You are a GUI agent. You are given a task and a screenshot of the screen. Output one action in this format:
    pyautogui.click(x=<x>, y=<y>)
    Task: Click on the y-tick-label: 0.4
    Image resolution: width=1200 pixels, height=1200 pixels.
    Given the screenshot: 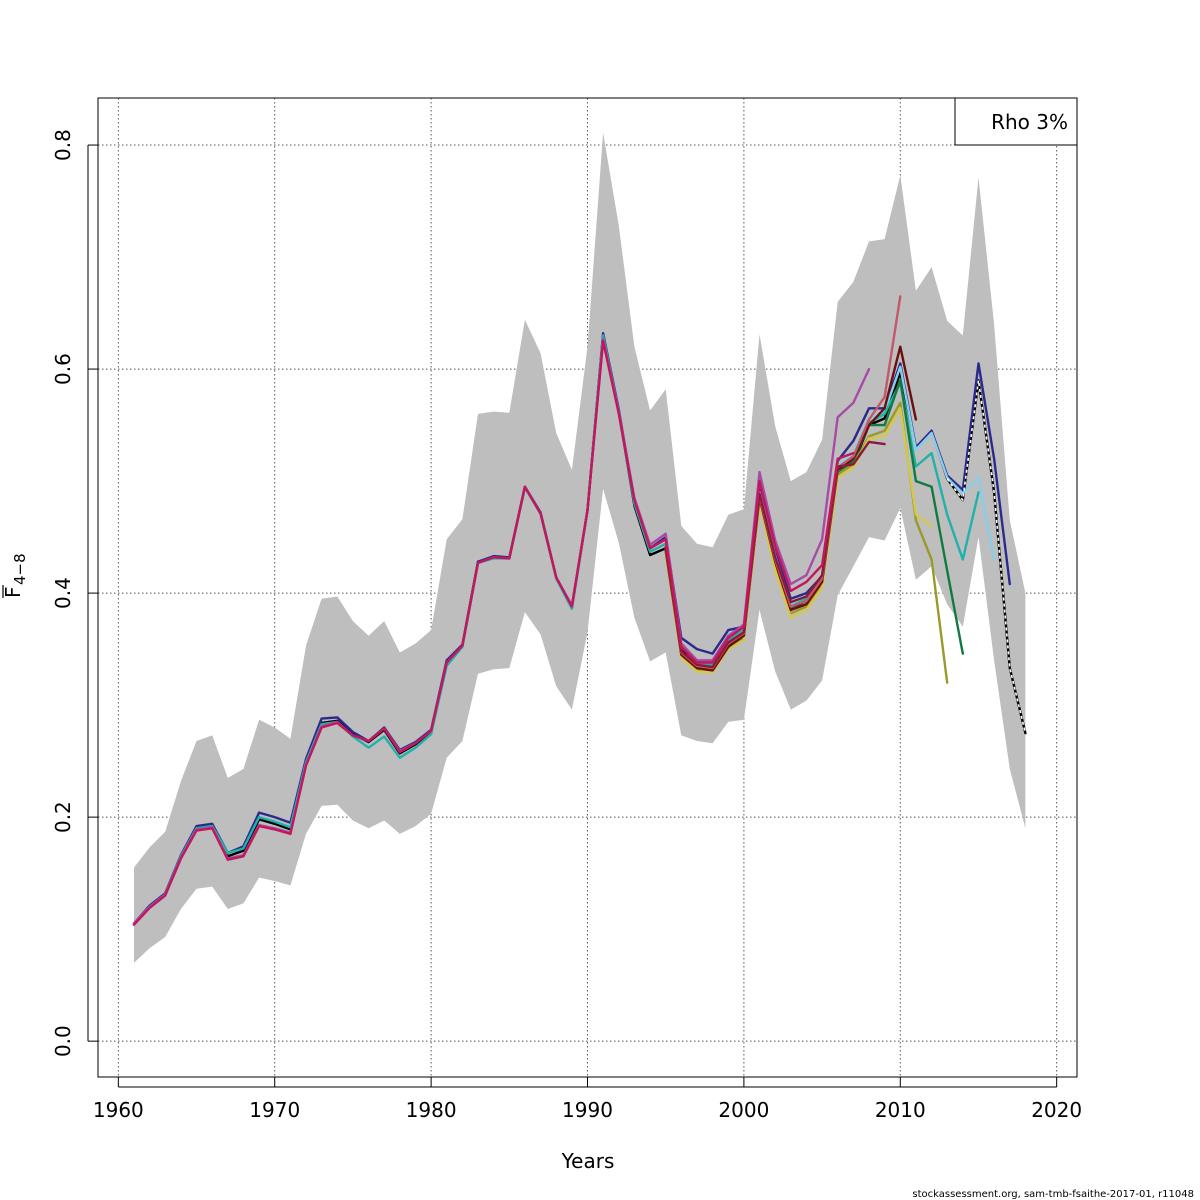 What is the action you would take?
    pyautogui.click(x=63, y=593)
    